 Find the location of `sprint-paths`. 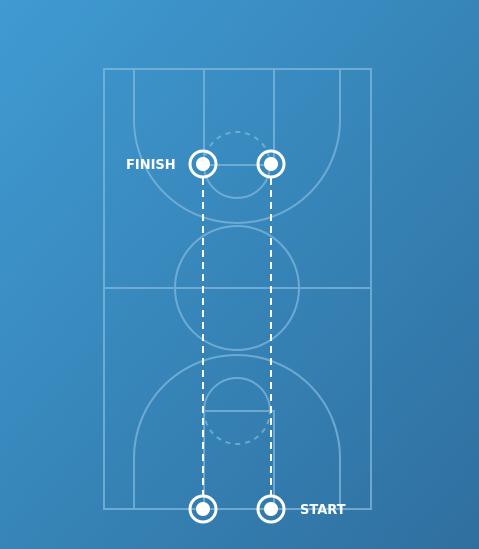

sprint-paths is located at coordinates (237, 336).